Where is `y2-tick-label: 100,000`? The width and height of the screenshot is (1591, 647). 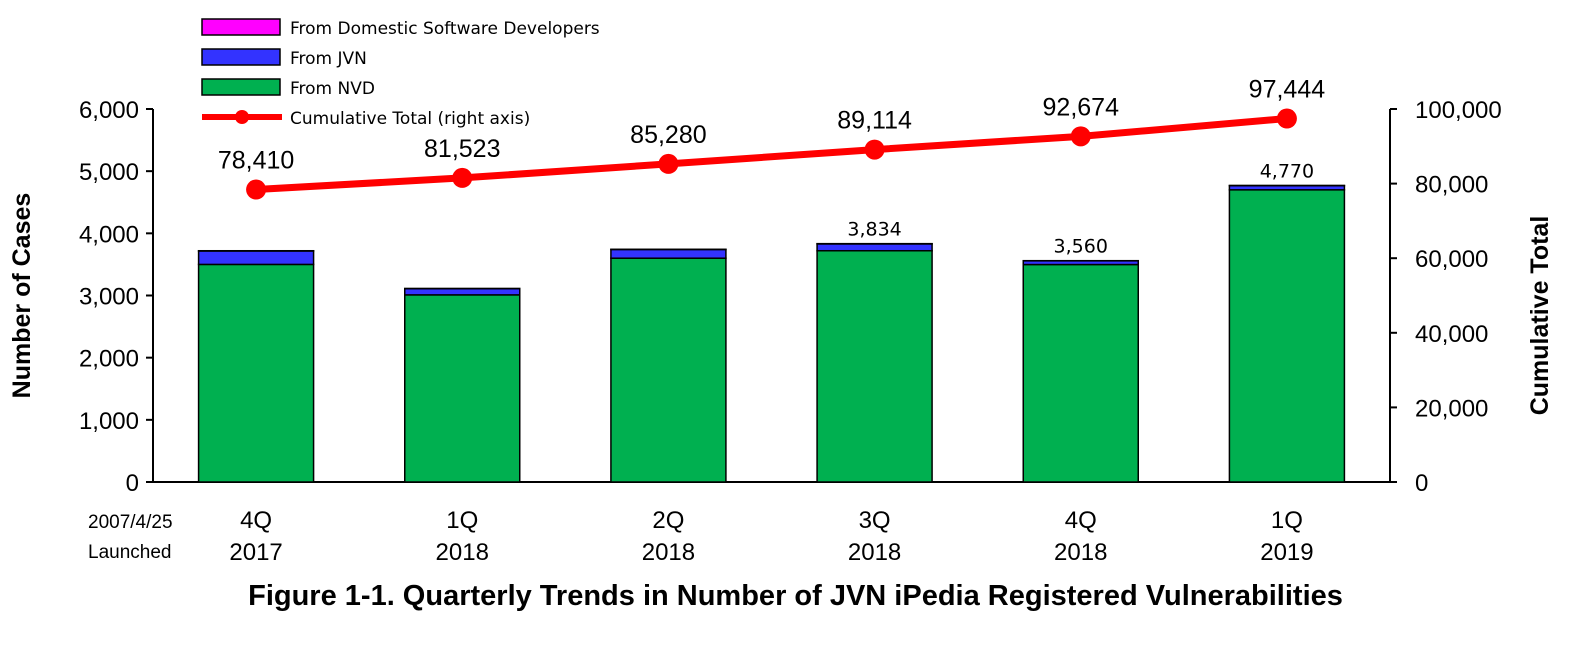
y2-tick-label: 100,000 is located at coordinates (1458, 110).